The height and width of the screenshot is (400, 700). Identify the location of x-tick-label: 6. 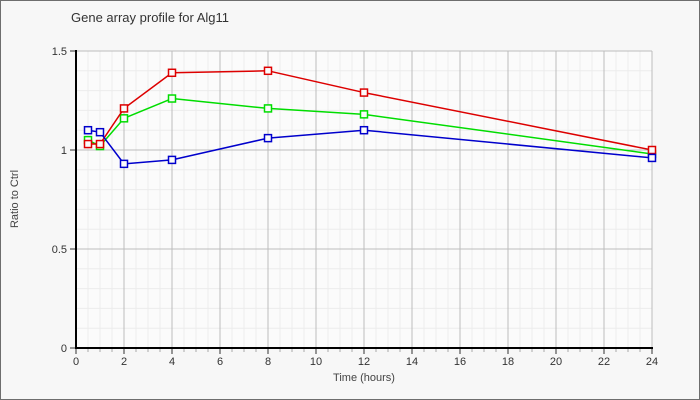
(220, 362).